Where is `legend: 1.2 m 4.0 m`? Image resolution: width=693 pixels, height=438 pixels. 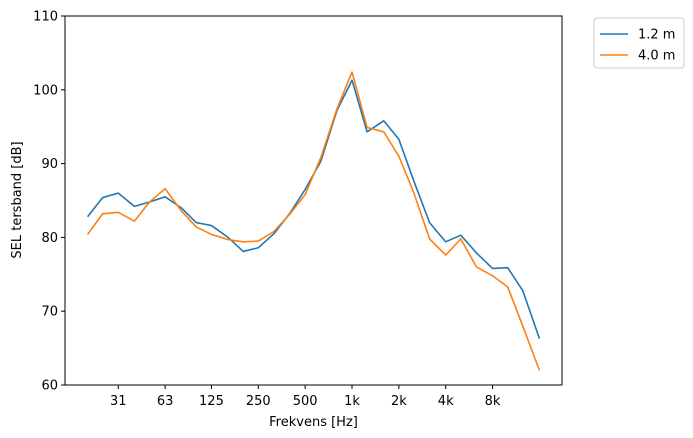 legend: 1.2 m 4.0 m is located at coordinates (639, 43).